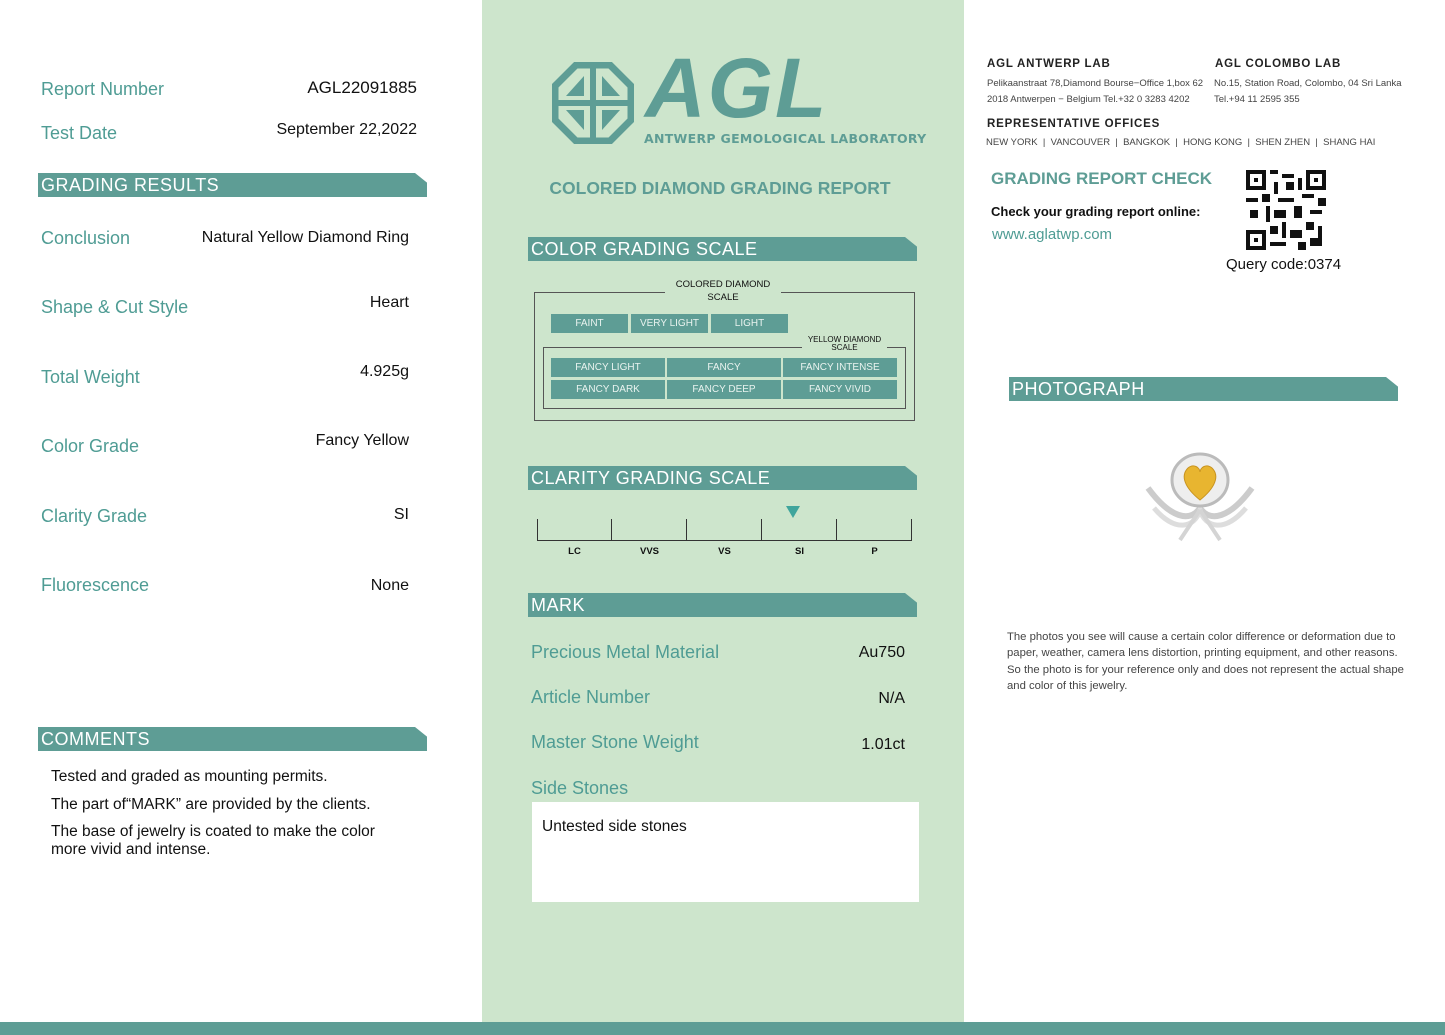  What do you see at coordinates (189, 776) in the screenshot?
I see `comment: Tested and graded as mounting permits.` at bounding box center [189, 776].